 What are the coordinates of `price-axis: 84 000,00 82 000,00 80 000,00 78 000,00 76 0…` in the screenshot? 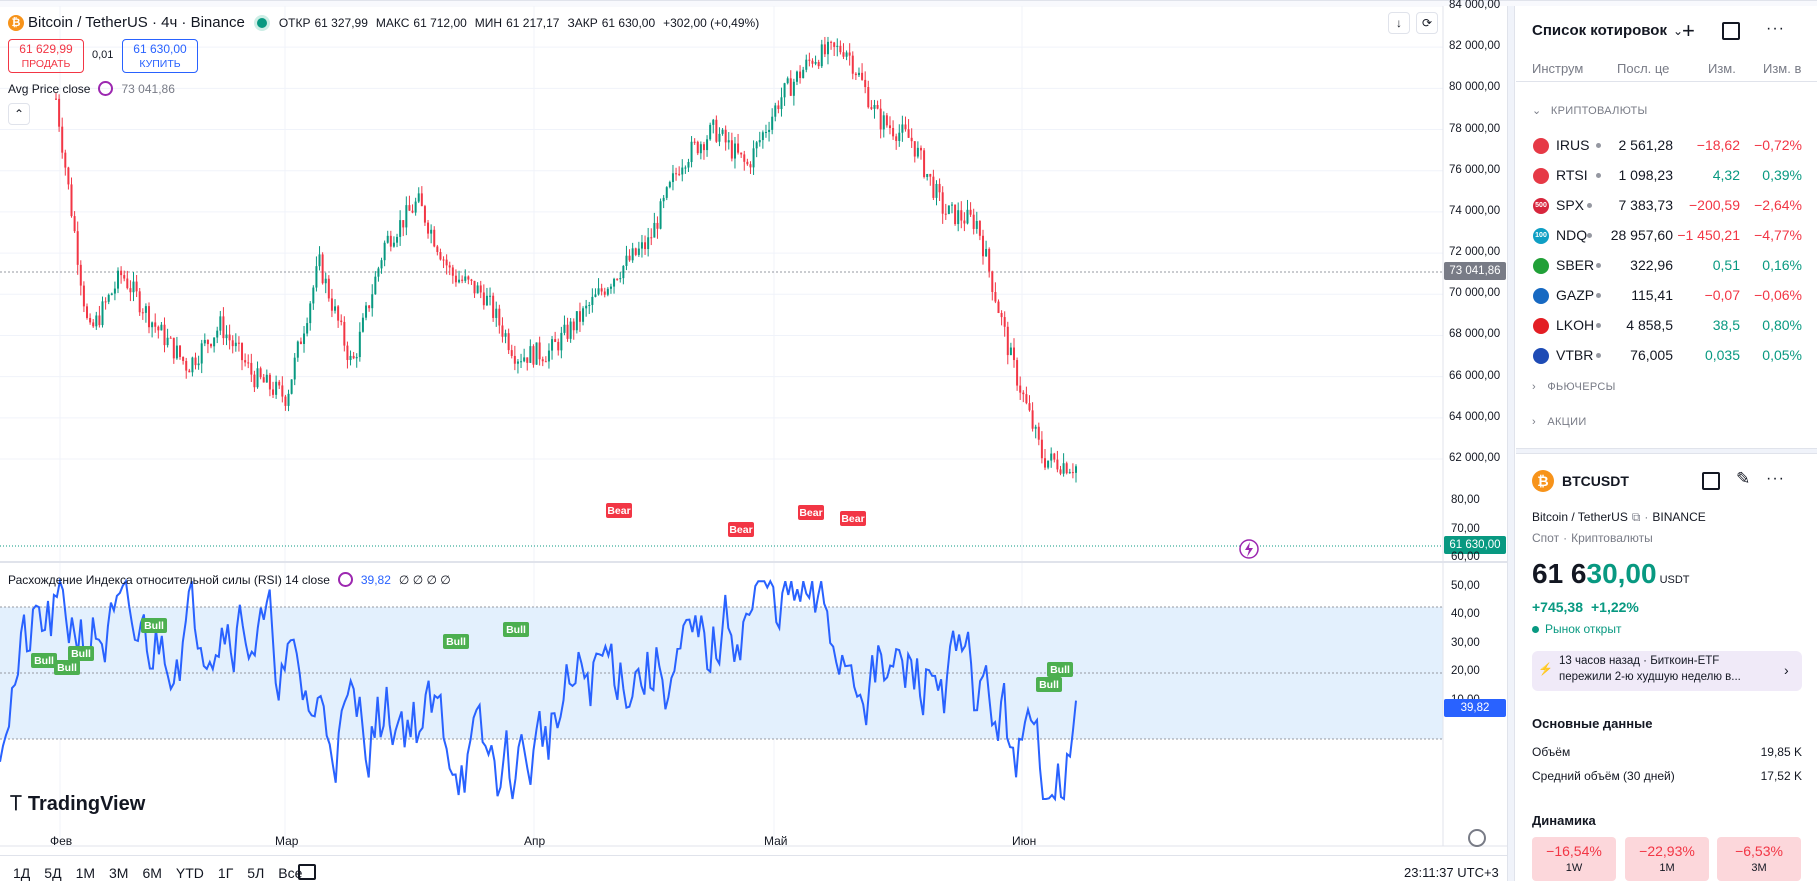 It's located at (1475, 280).